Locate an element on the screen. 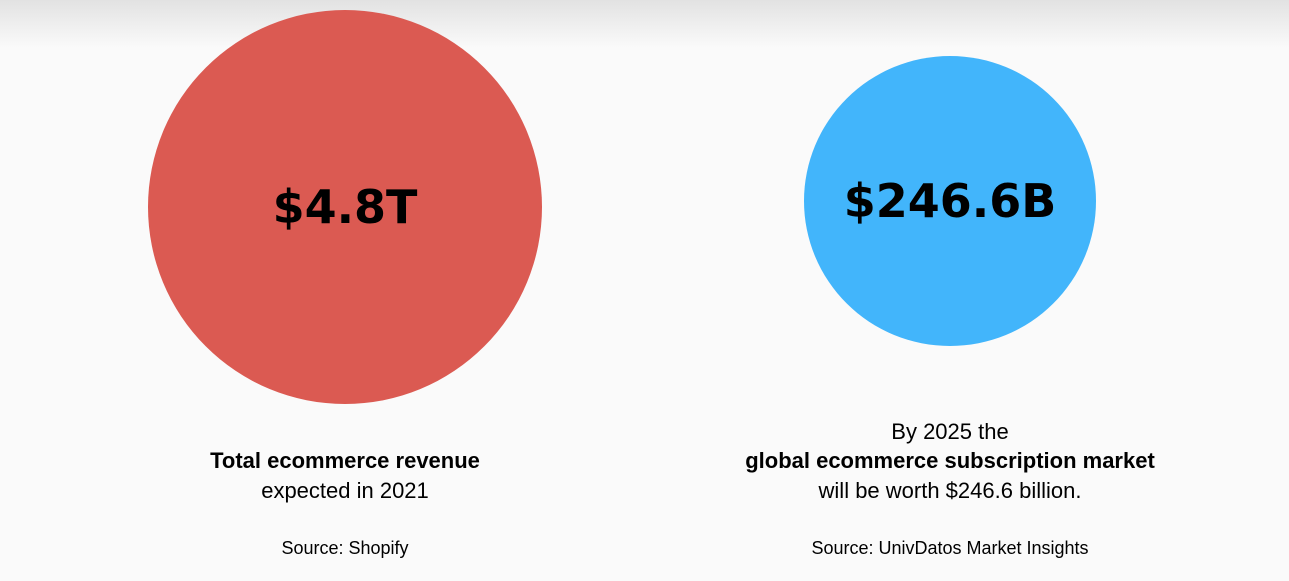  caption-line: Total ecommerce revenue is located at coordinates (345, 460).